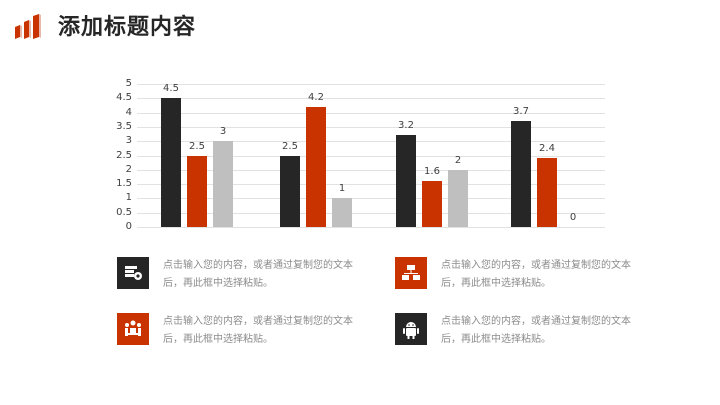  What do you see at coordinates (411, 273) in the screenshot?
I see `network-icon` at bounding box center [411, 273].